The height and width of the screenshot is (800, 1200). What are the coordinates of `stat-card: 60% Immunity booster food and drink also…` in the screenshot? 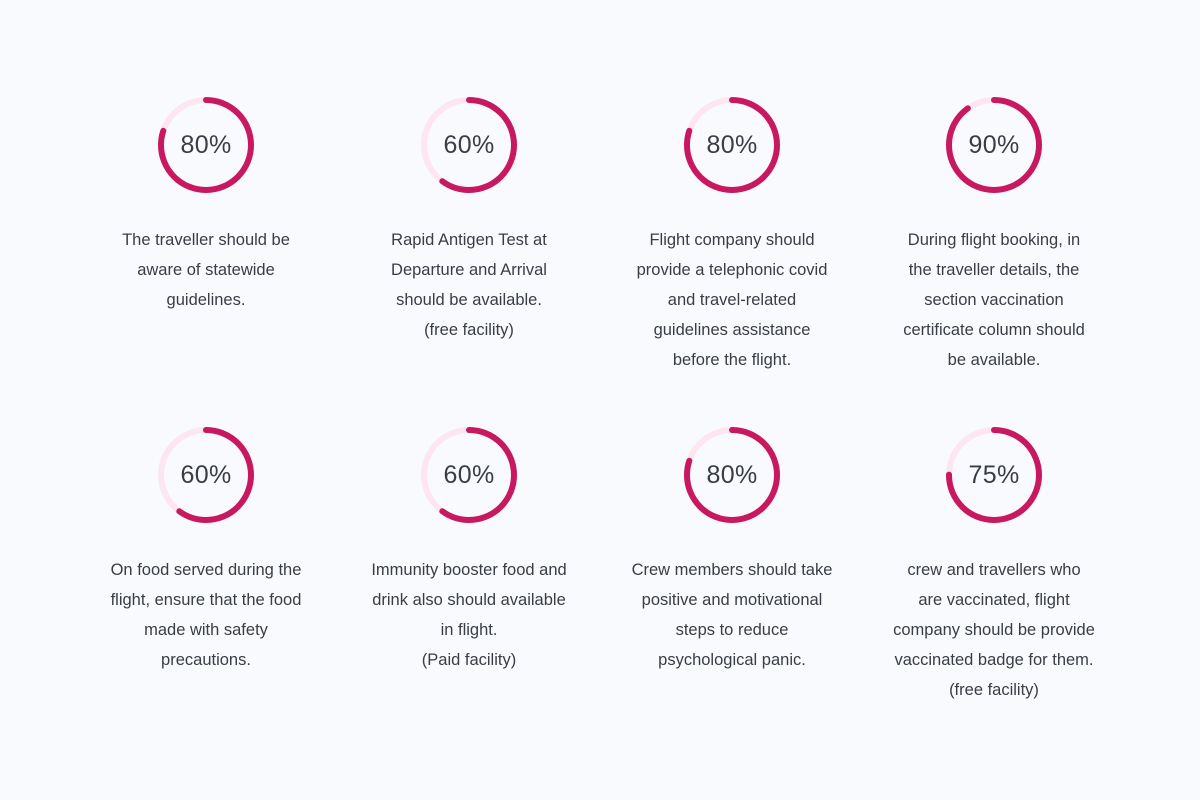 It's located at (469, 550).